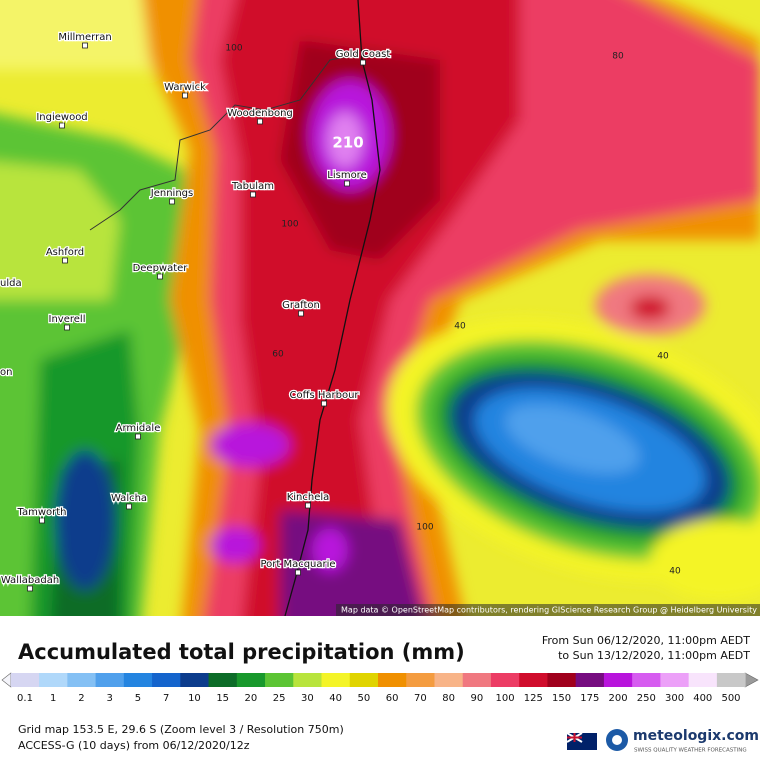 This screenshot has height=764, width=760. I want to click on place-label: Lismore, so click(346, 175).